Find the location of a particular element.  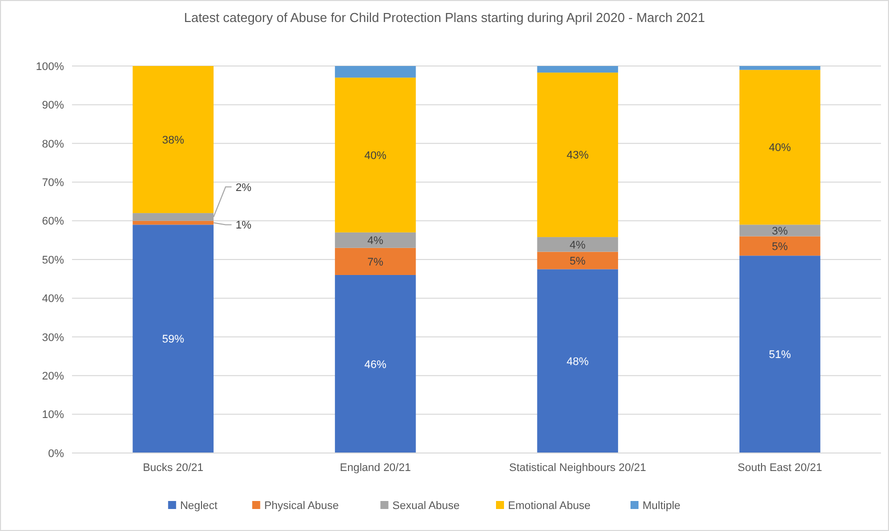

y-tick-label: 30% is located at coordinates (53, 338).